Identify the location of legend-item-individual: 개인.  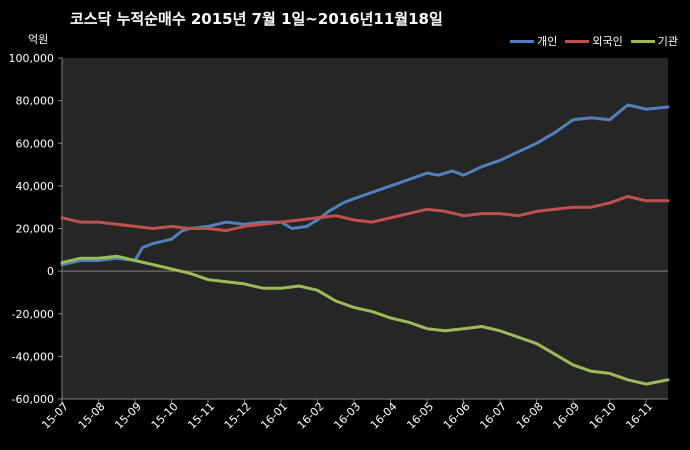
(533, 41).